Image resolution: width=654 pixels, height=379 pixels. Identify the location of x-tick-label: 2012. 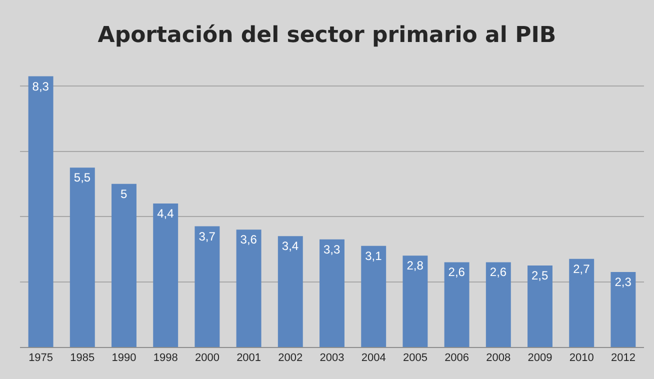
(623, 358).